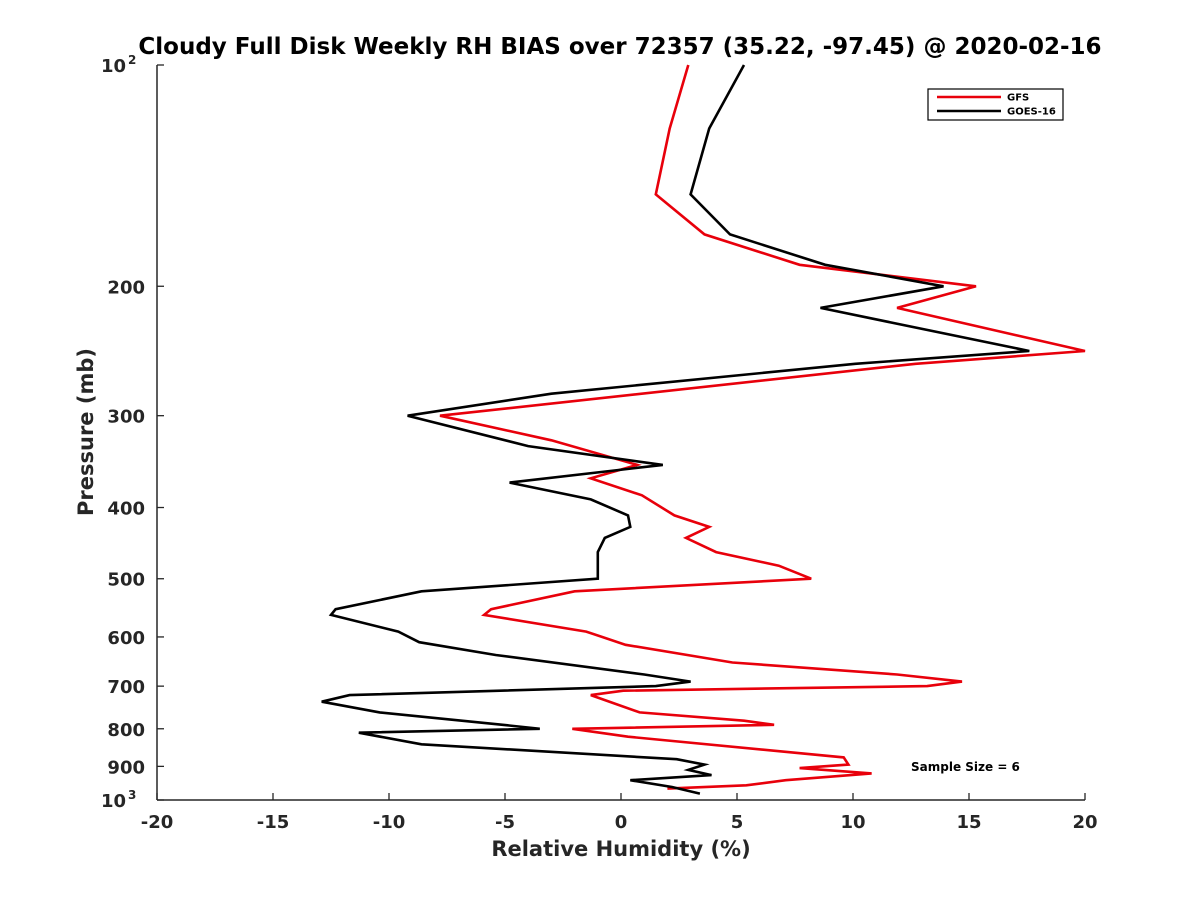  I want to click on y-tick-label: 200, so click(126, 287).